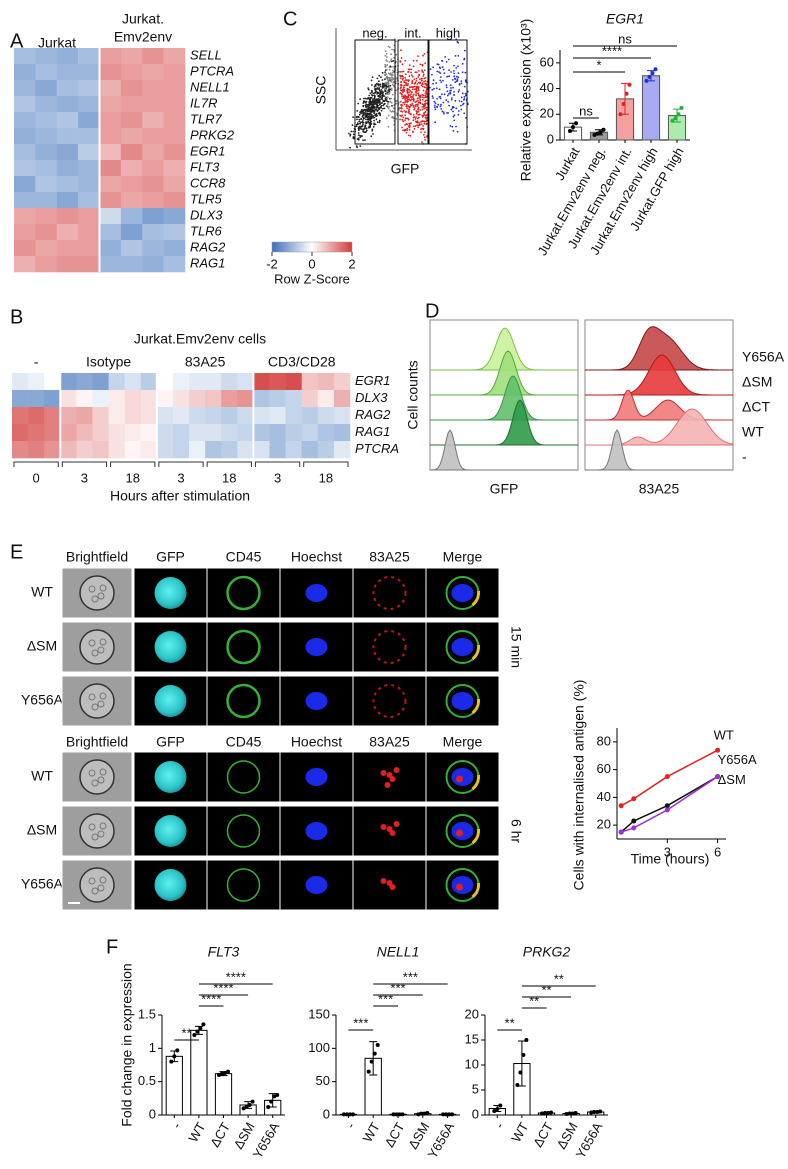 This screenshot has height=1169, width=788. Describe the element at coordinates (504, 489) in the screenshot. I see `x-axis-label: GFP` at that location.